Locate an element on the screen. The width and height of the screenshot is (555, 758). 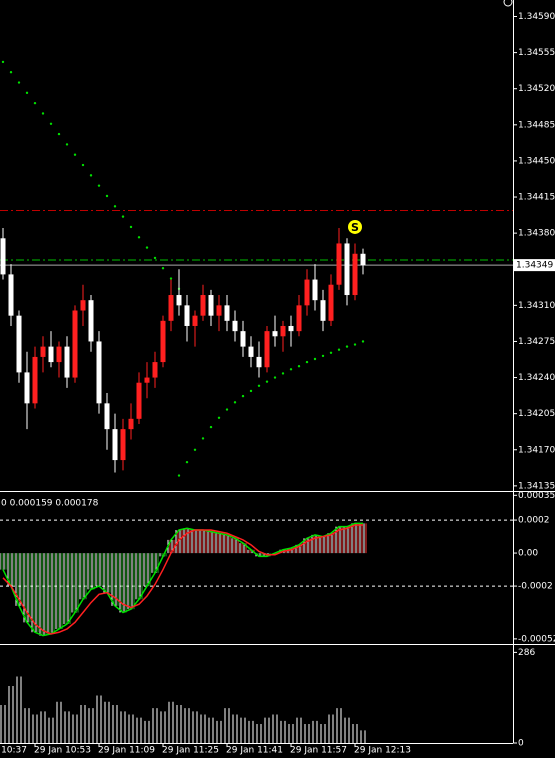
y-tick-label: 1.34380 is located at coordinates (536, 234).